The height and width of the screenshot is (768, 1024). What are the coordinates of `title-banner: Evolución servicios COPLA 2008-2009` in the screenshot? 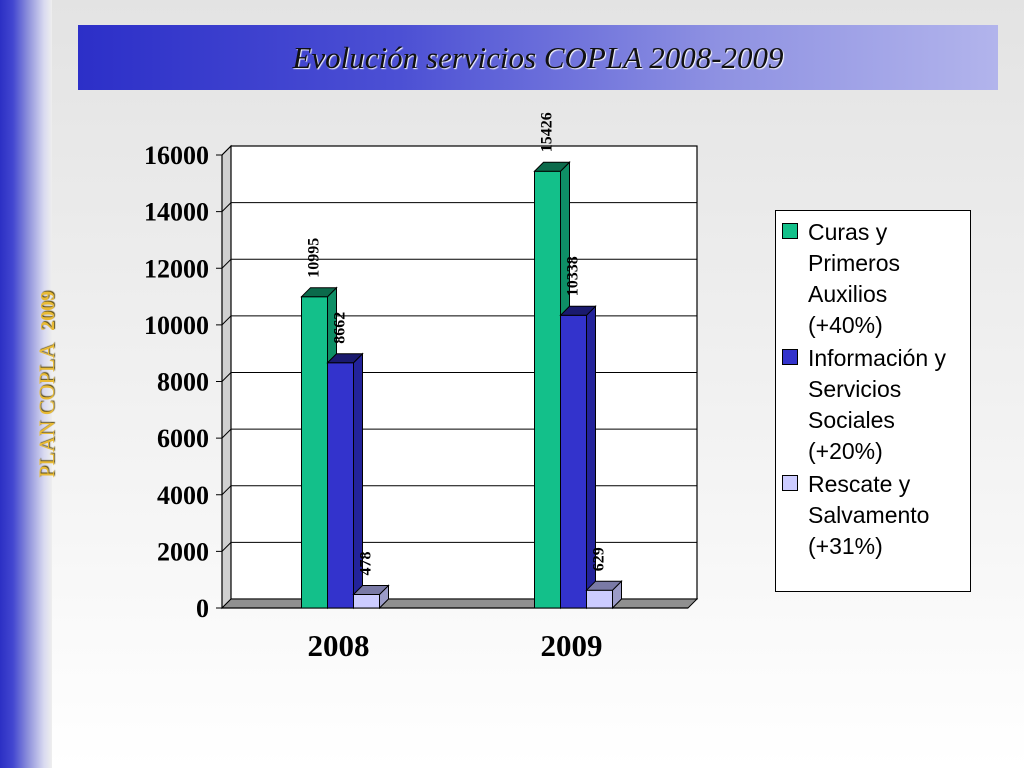 It's located at (538, 57).